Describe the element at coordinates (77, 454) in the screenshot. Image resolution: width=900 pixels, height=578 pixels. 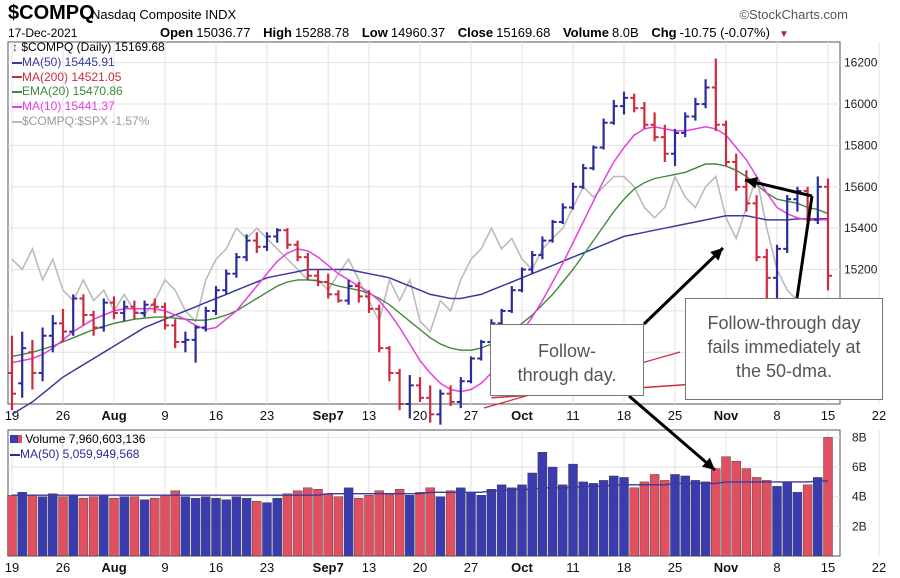
I see `legend-volume-ma50: MA(50) 5,059,949,568` at that location.